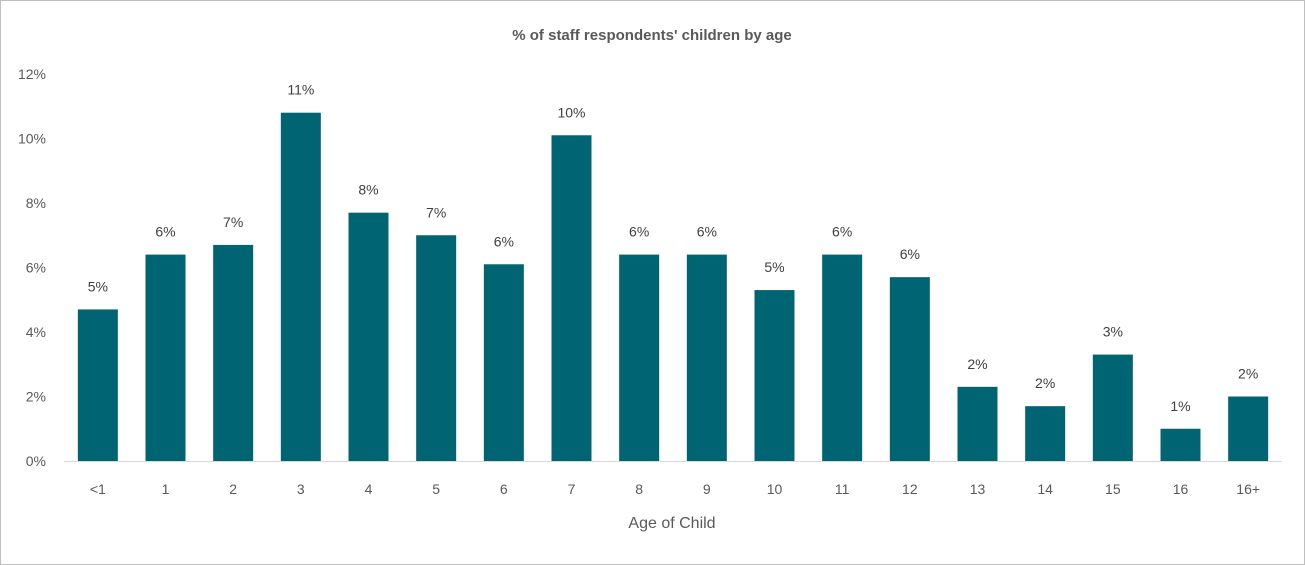 This screenshot has width=1305, height=565. Describe the element at coordinates (572, 489) in the screenshot. I see `x-tick-label: 7` at that location.